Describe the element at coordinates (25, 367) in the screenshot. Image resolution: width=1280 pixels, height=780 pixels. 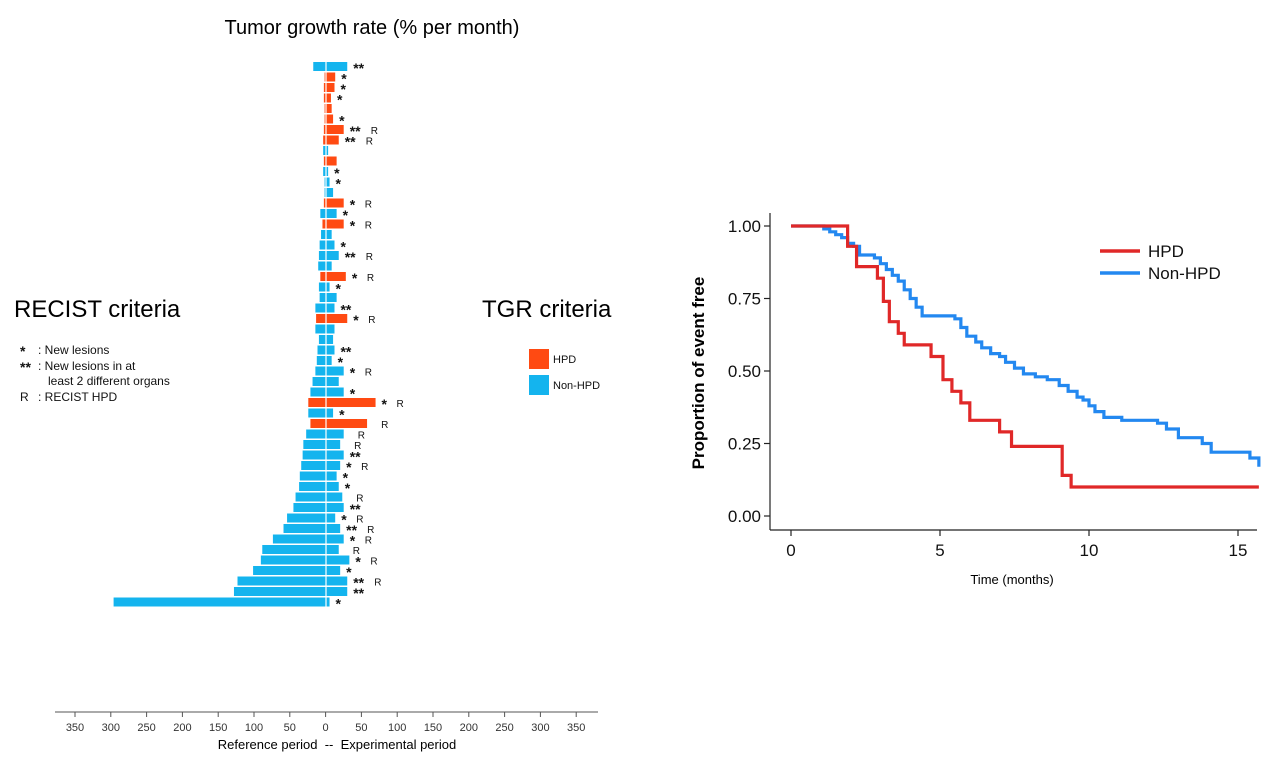
I see `annotation-key-symbol: **` at that location.